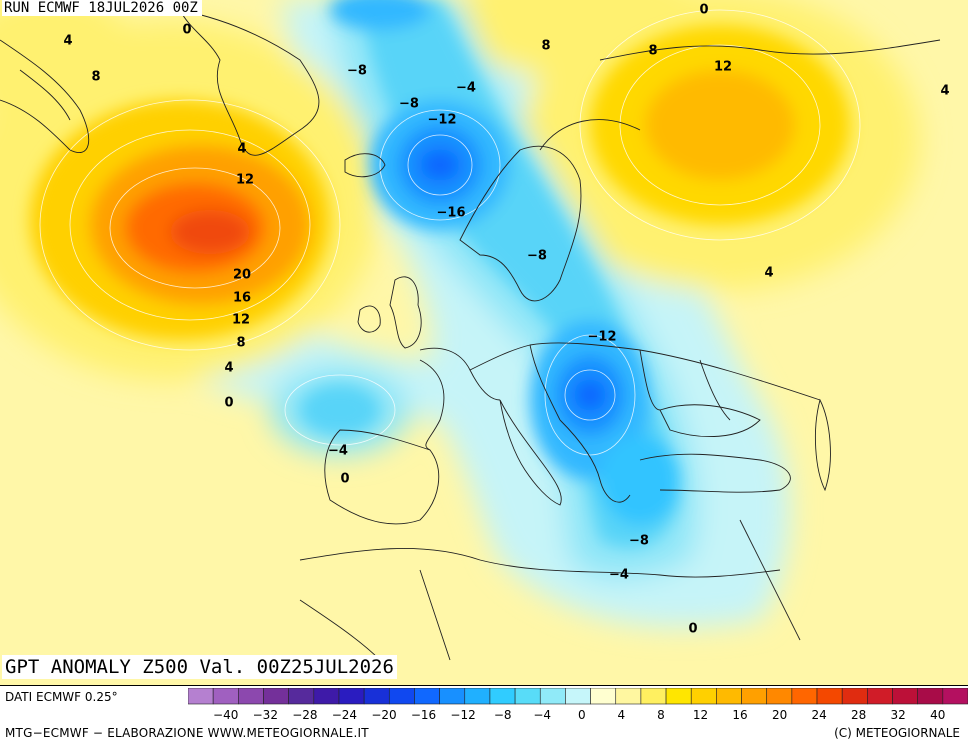 This screenshot has width=968, height=746. I want to click on scale-tick-label: −40, so click(225, 715).